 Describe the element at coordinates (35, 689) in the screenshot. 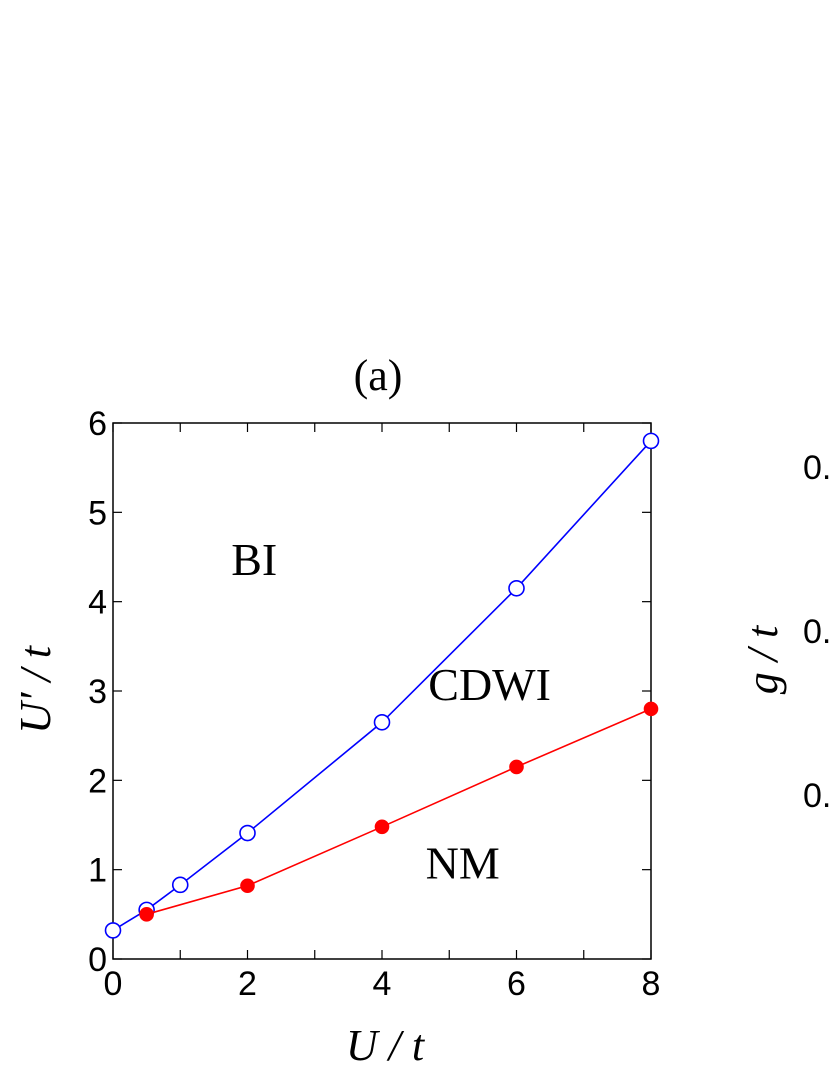

I see `y-axis-label: U′ / t` at that location.